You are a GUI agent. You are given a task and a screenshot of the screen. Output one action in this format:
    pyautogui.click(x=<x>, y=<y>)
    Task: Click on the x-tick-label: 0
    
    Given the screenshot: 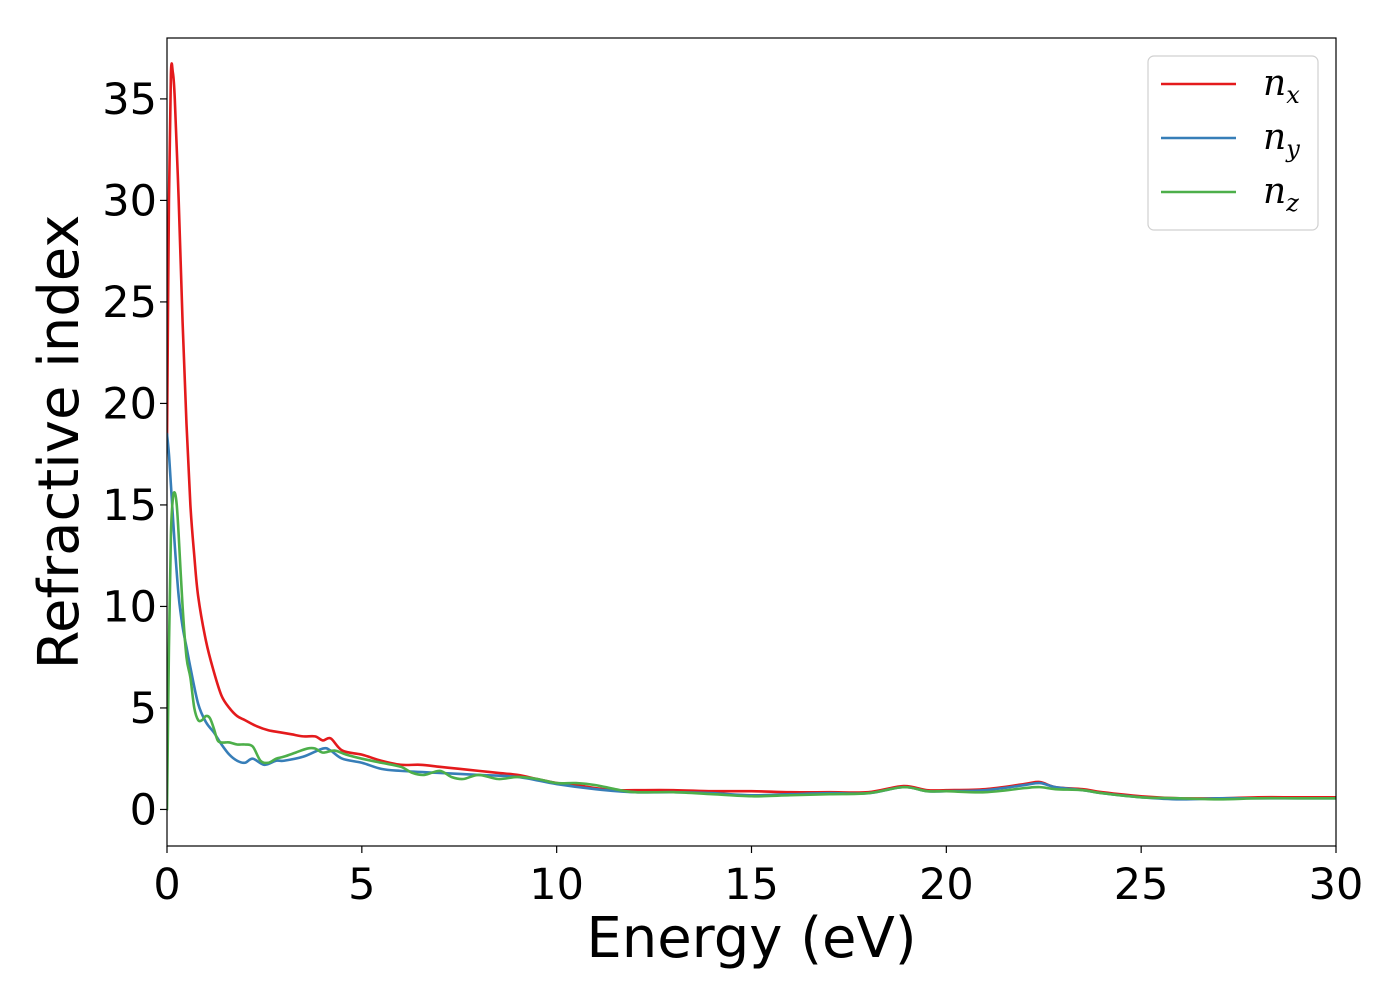 What is the action you would take?
    pyautogui.click(x=166, y=885)
    